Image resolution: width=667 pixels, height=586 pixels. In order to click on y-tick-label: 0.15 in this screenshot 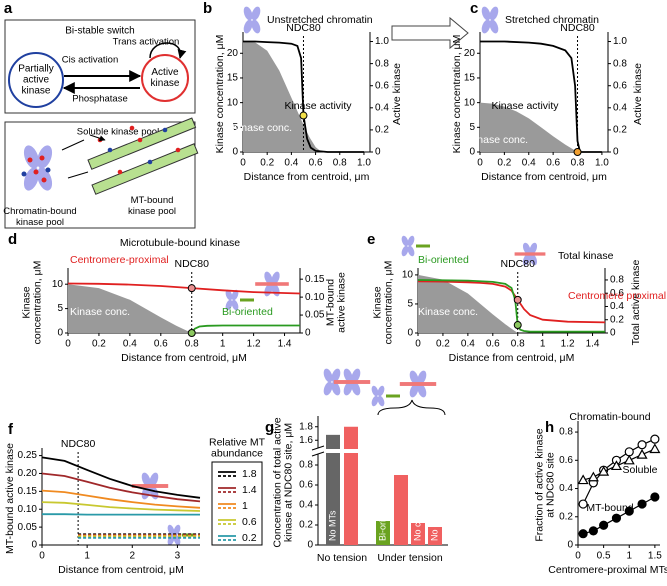, I will do `click(28, 491)`.